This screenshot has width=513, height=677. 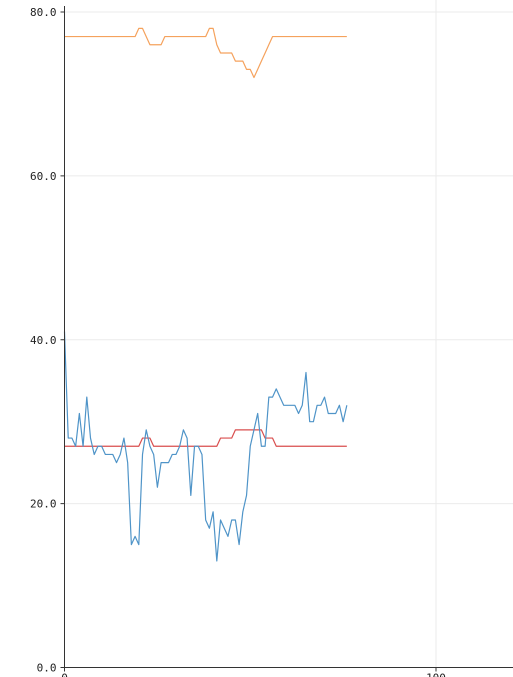 What do you see at coordinates (64, 674) in the screenshot?
I see `x-tick-label: 0` at bounding box center [64, 674].